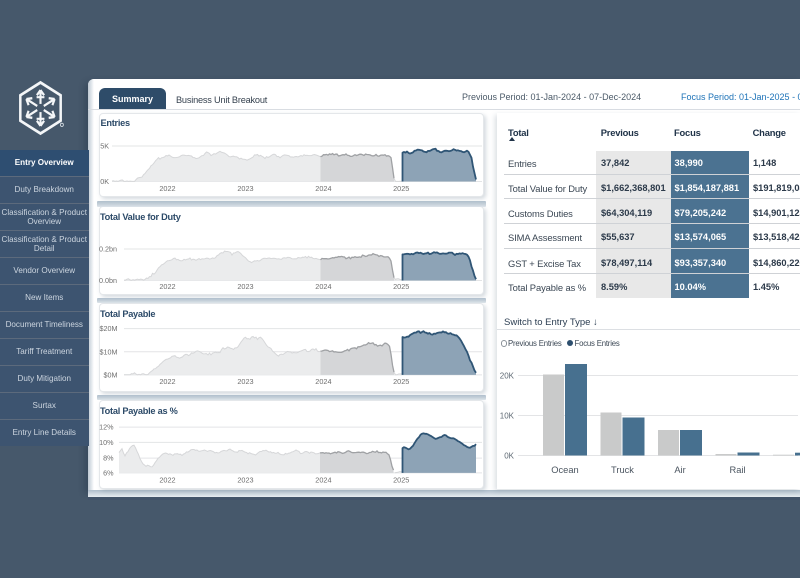  What do you see at coordinates (108, 280) in the screenshot?
I see `svg-text: 0.0bn` at bounding box center [108, 280].